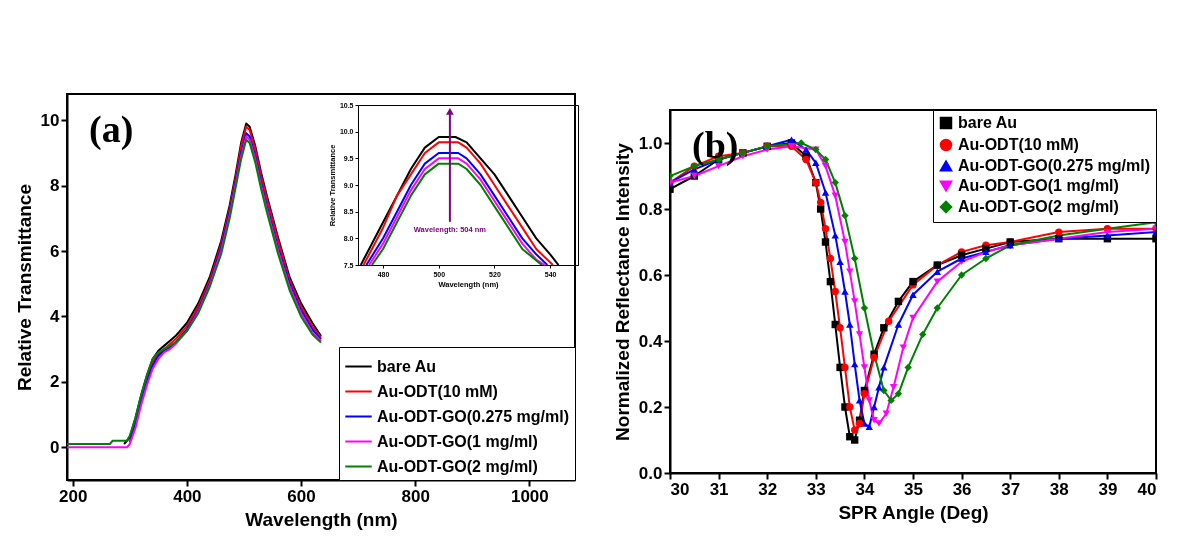 The height and width of the screenshot is (542, 1180). Describe the element at coordinates (73, 496) in the screenshot. I see `x-tick-label: 200` at that location.